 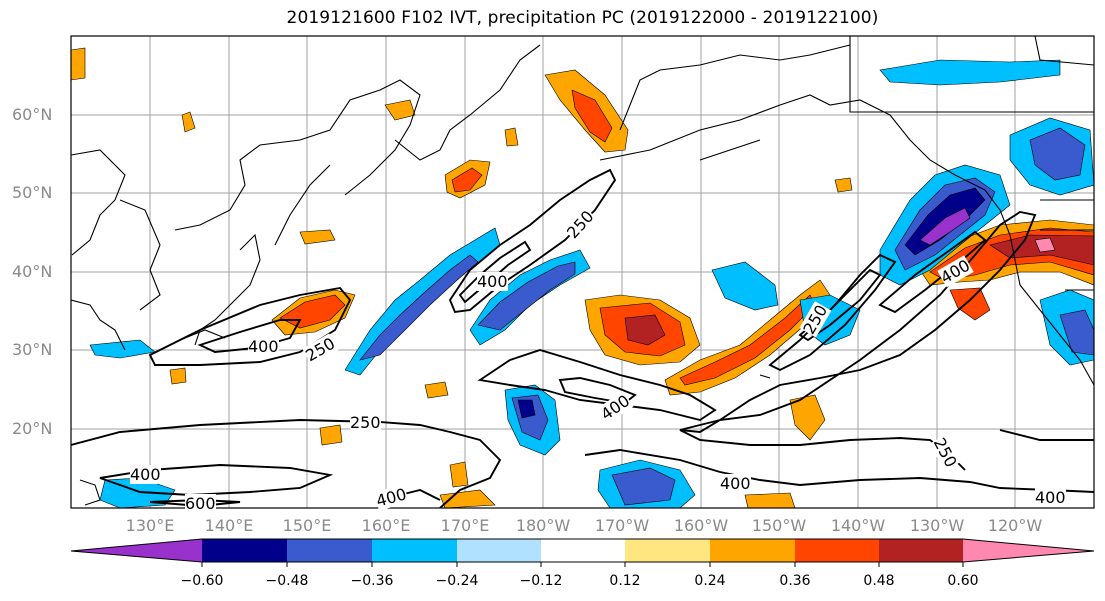 What do you see at coordinates (32, 349) in the screenshot?
I see `lat-label-30n: 30°N` at bounding box center [32, 349].